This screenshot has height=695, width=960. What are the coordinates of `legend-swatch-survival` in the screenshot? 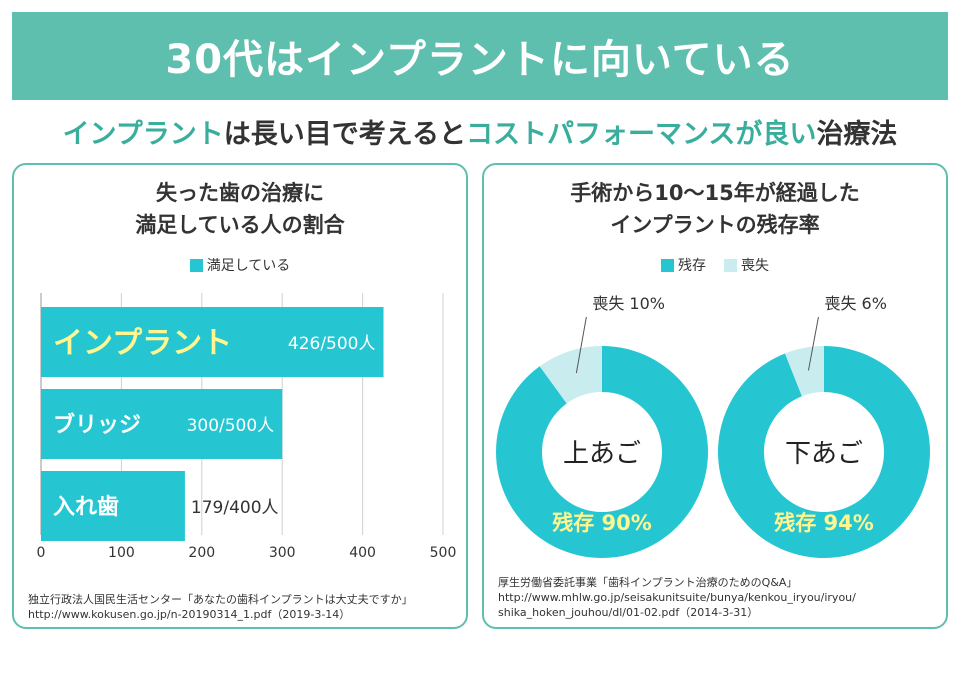 It's located at (667, 265).